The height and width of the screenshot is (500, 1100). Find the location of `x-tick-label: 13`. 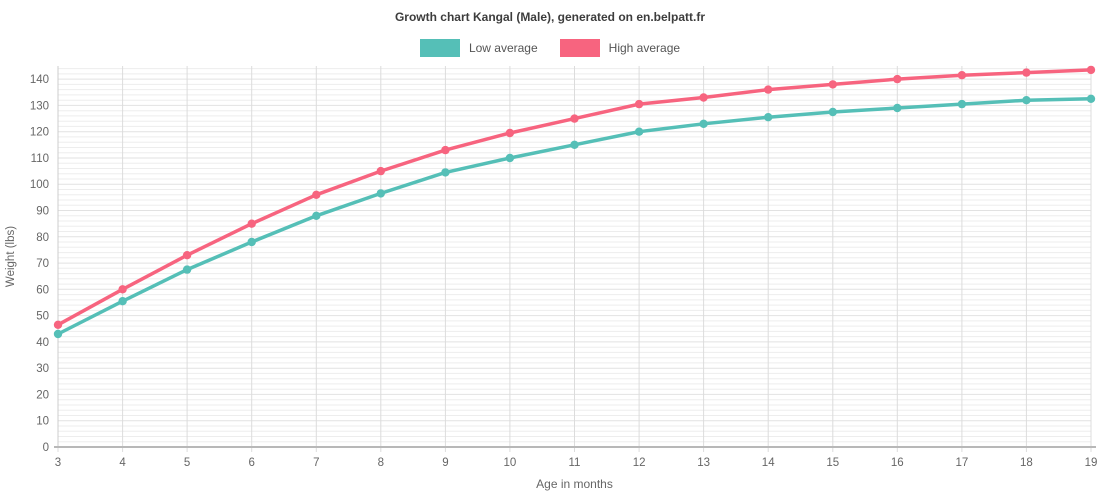

x-tick-label: 13 is located at coordinates (703, 463).